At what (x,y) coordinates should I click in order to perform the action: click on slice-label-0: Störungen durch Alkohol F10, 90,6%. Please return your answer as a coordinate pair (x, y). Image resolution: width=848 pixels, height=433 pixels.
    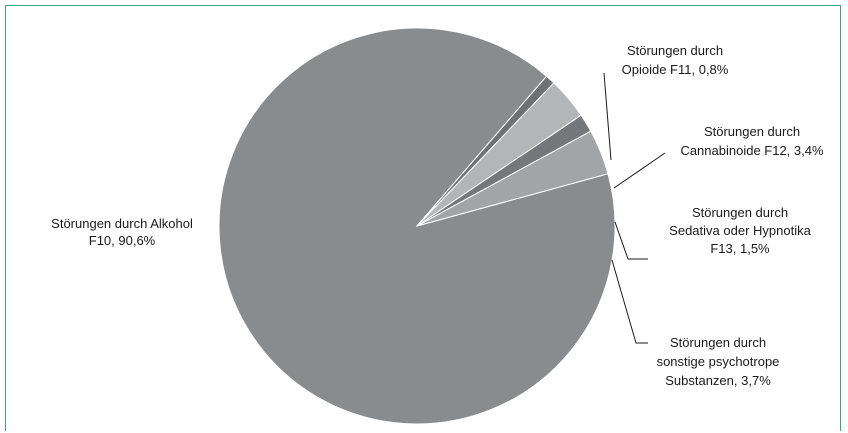
    Looking at the image, I should click on (122, 232).